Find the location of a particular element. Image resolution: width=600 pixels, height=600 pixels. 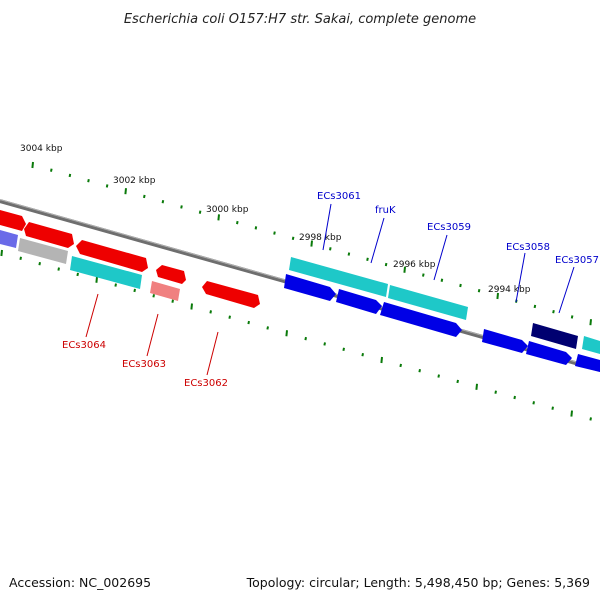

gene-label-ecs3062: ECs3062 is located at coordinates (206, 383).